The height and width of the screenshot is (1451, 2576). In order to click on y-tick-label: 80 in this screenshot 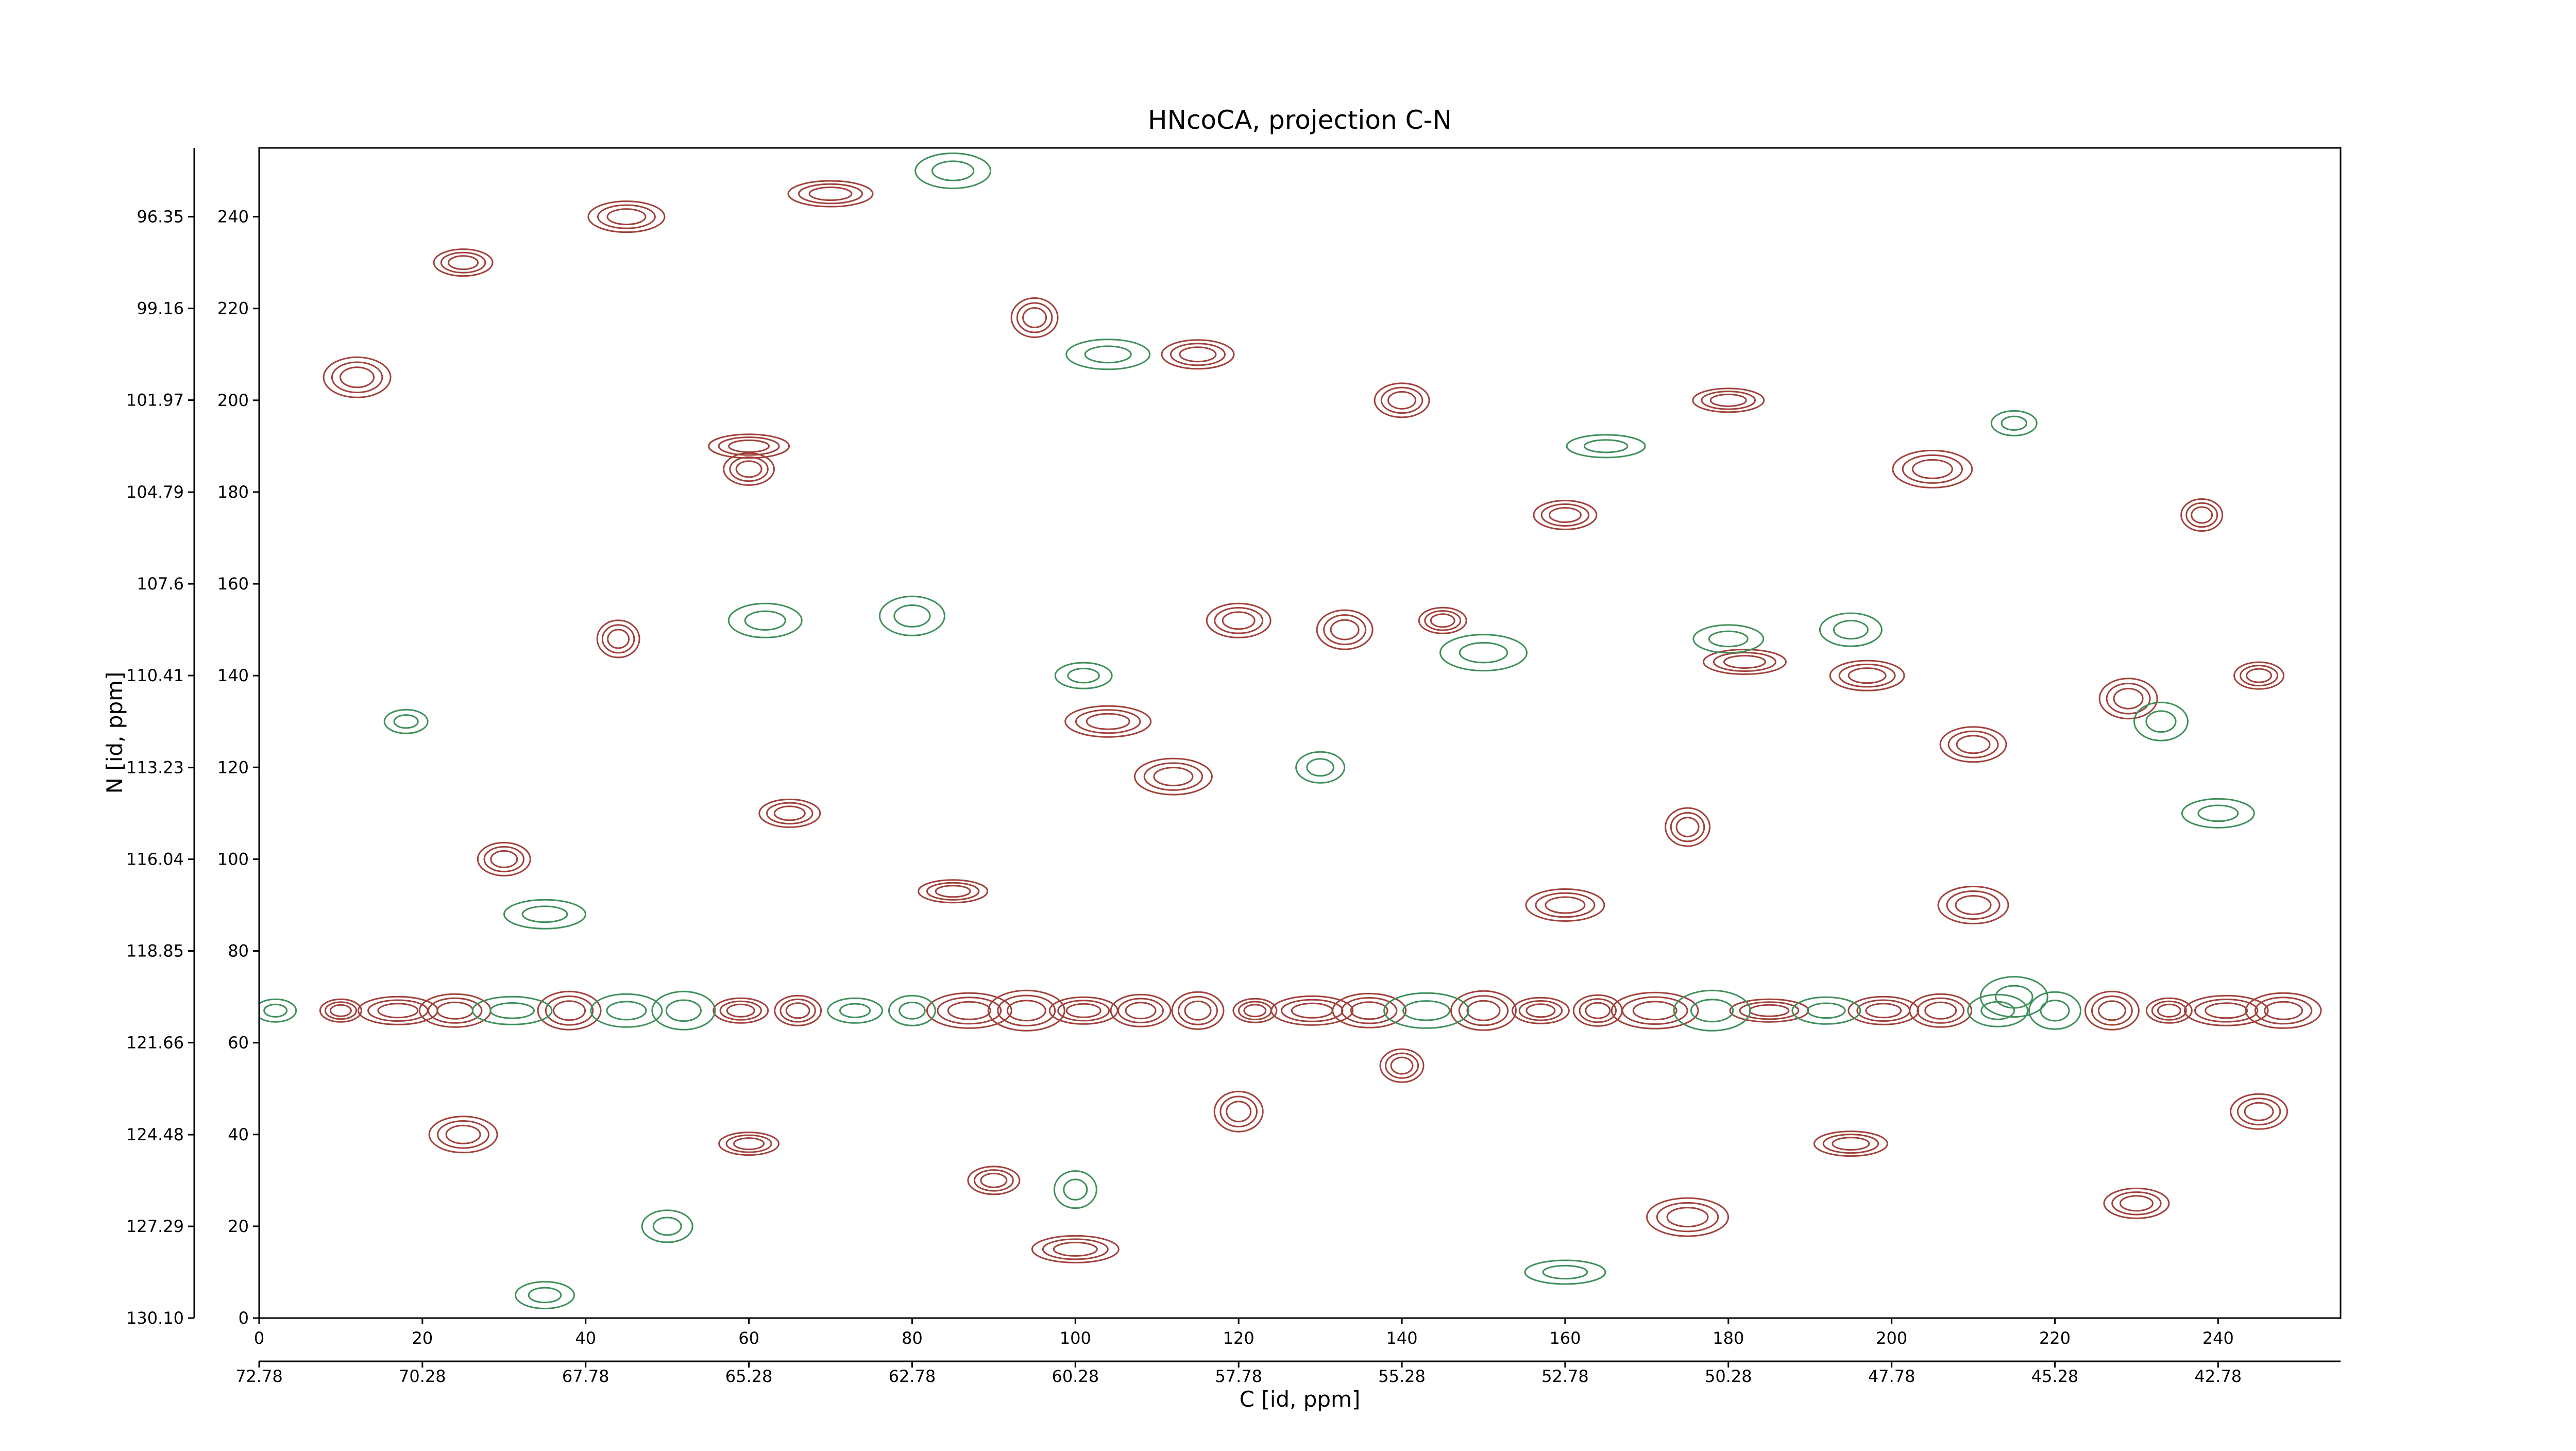, I will do `click(238, 951)`.